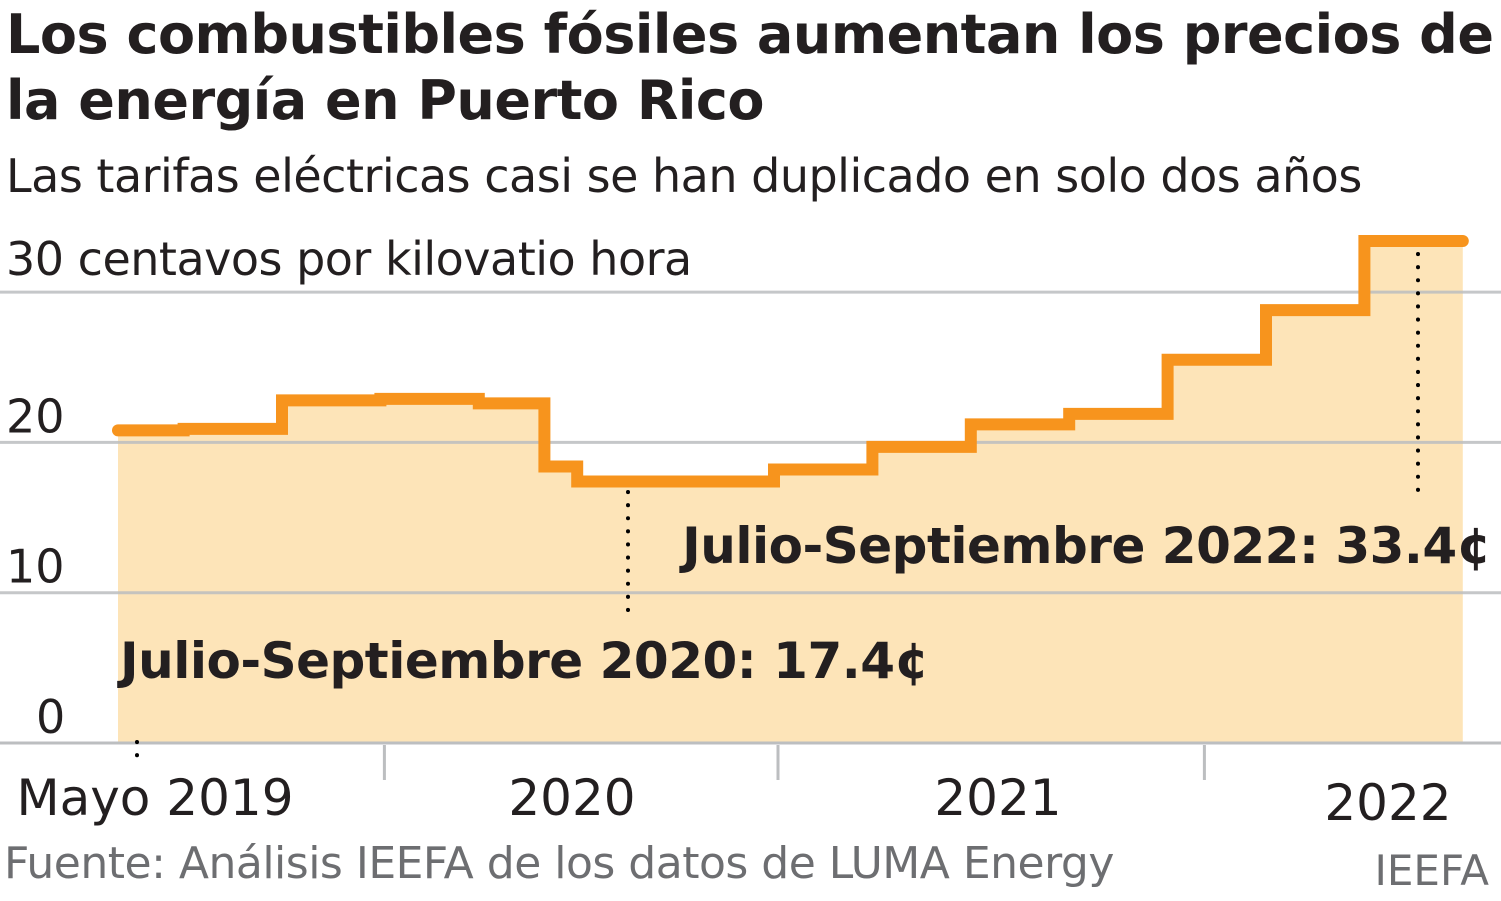  I want to click on y-tick-label: 10, so click(35, 567).